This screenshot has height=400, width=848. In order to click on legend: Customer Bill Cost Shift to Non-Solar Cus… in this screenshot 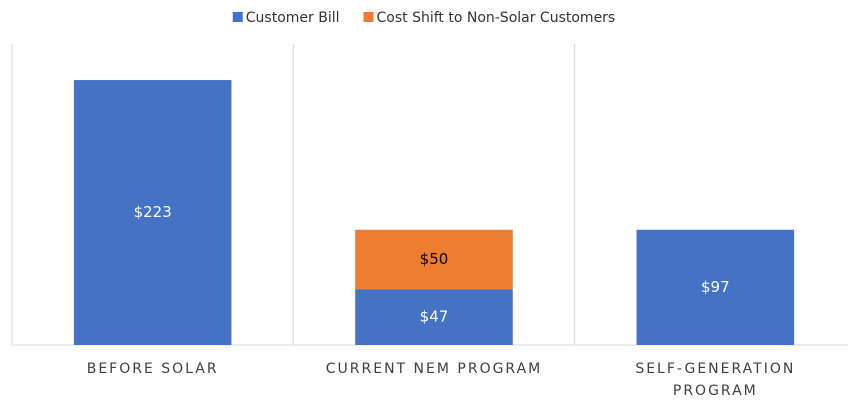, I will do `click(423, 18)`.